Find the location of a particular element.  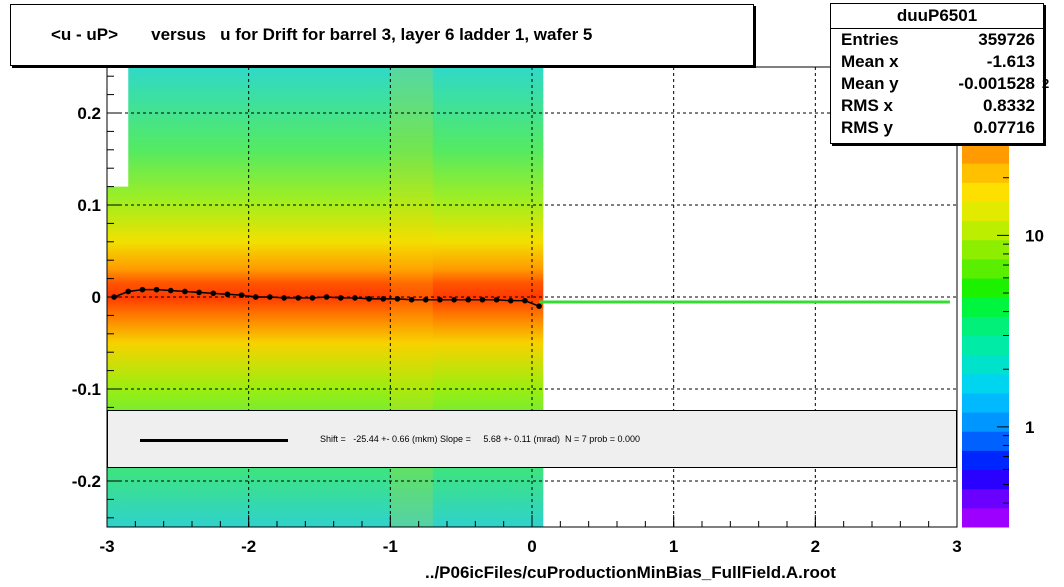

colorbar-tick-label: 10 is located at coordinates (1034, 235).